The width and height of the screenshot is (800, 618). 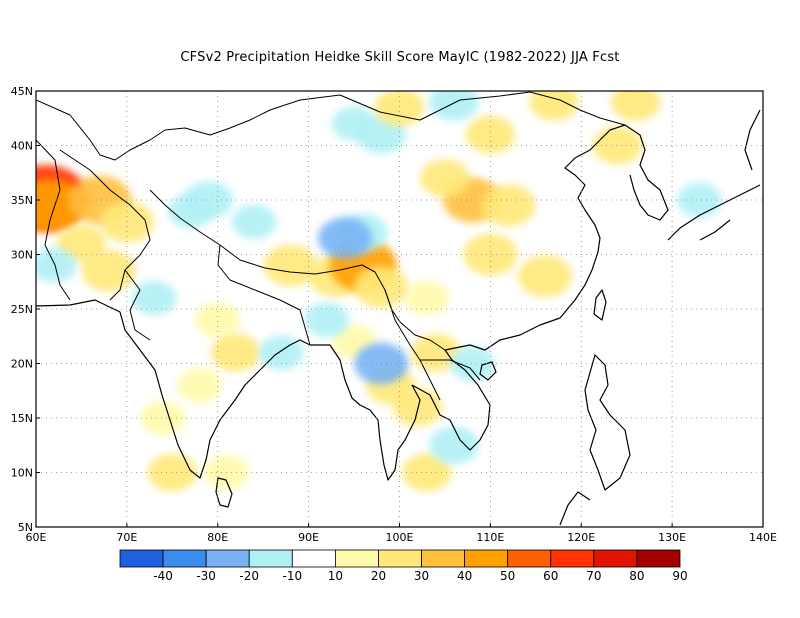 What do you see at coordinates (507, 576) in the screenshot?
I see `colorbar-label: 50` at bounding box center [507, 576].